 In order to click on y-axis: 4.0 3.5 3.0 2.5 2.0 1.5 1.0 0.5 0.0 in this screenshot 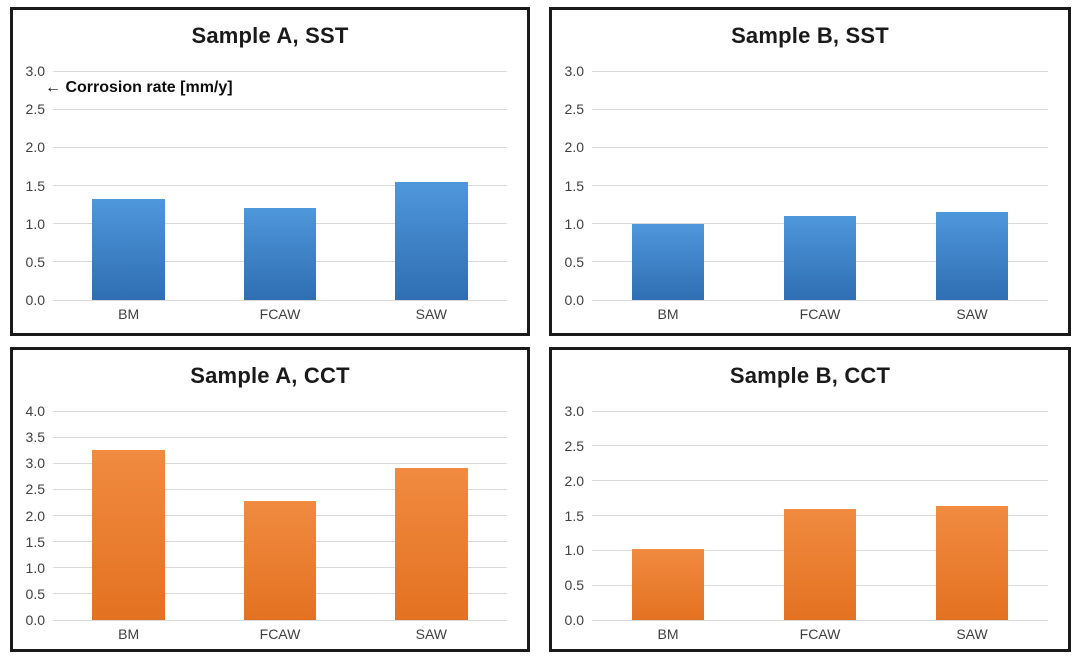, I will do `click(30, 515)`.